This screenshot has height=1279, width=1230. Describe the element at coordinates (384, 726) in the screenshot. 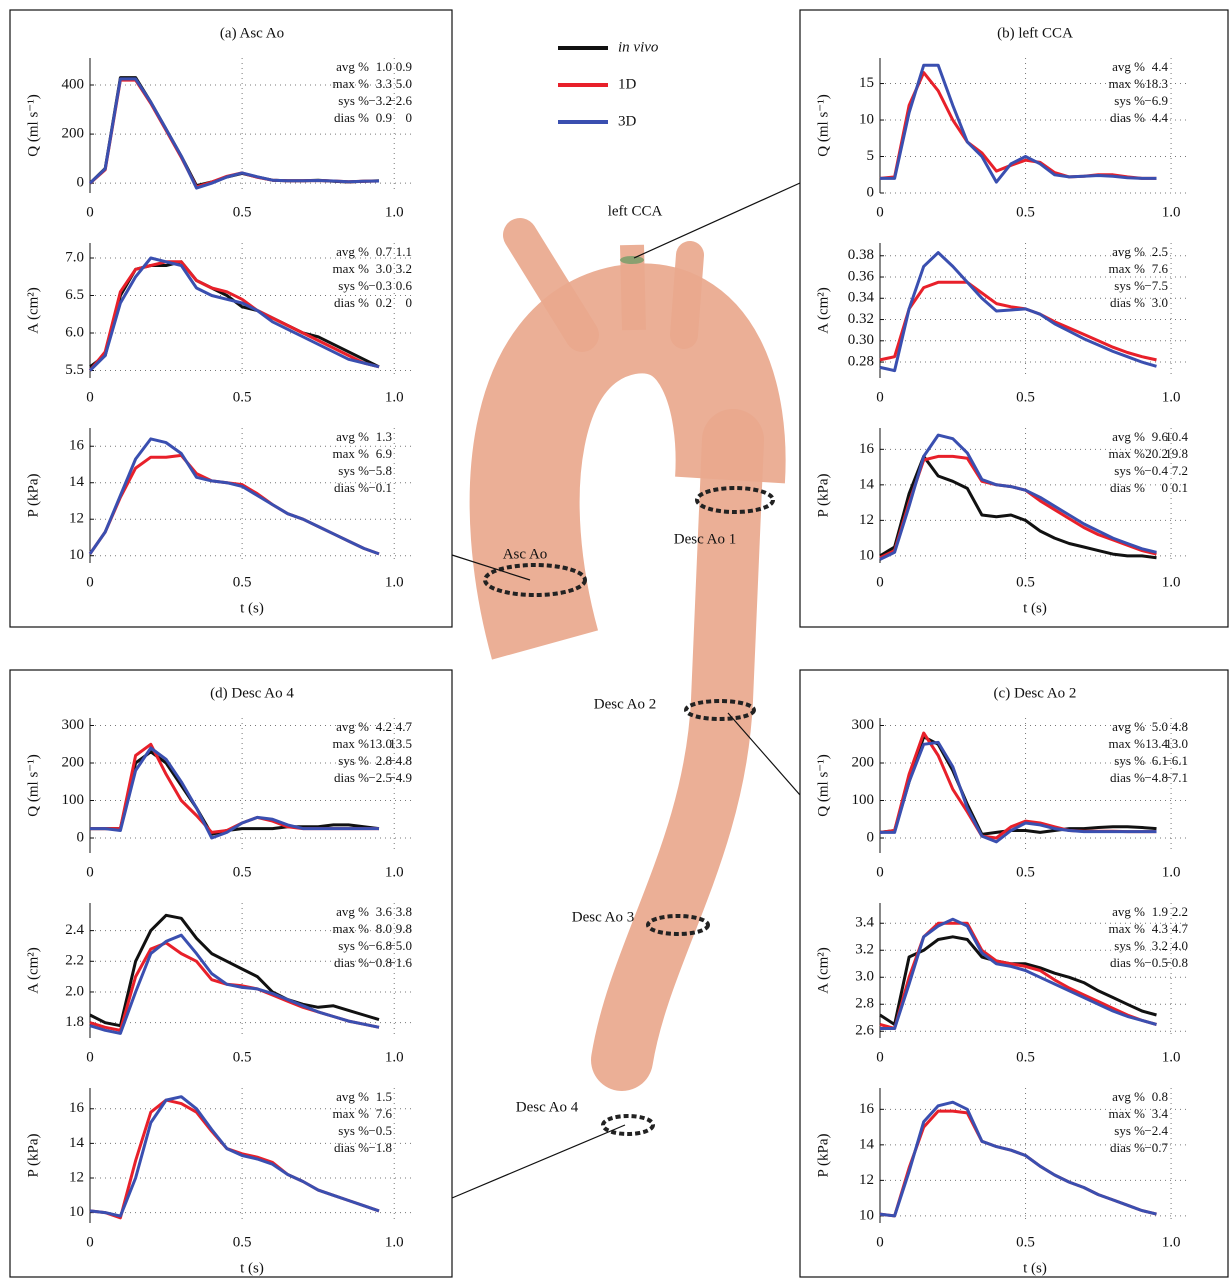

I see `stat-value: 4.2` at that location.